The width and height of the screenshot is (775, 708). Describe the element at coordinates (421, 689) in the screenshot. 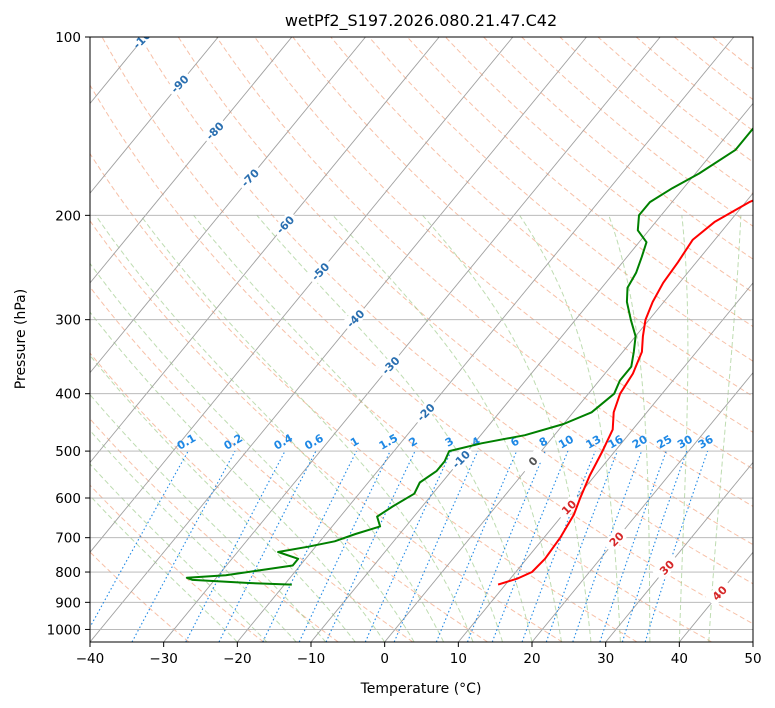

I see `x-axis-label: Temperature (°C)` at that location.